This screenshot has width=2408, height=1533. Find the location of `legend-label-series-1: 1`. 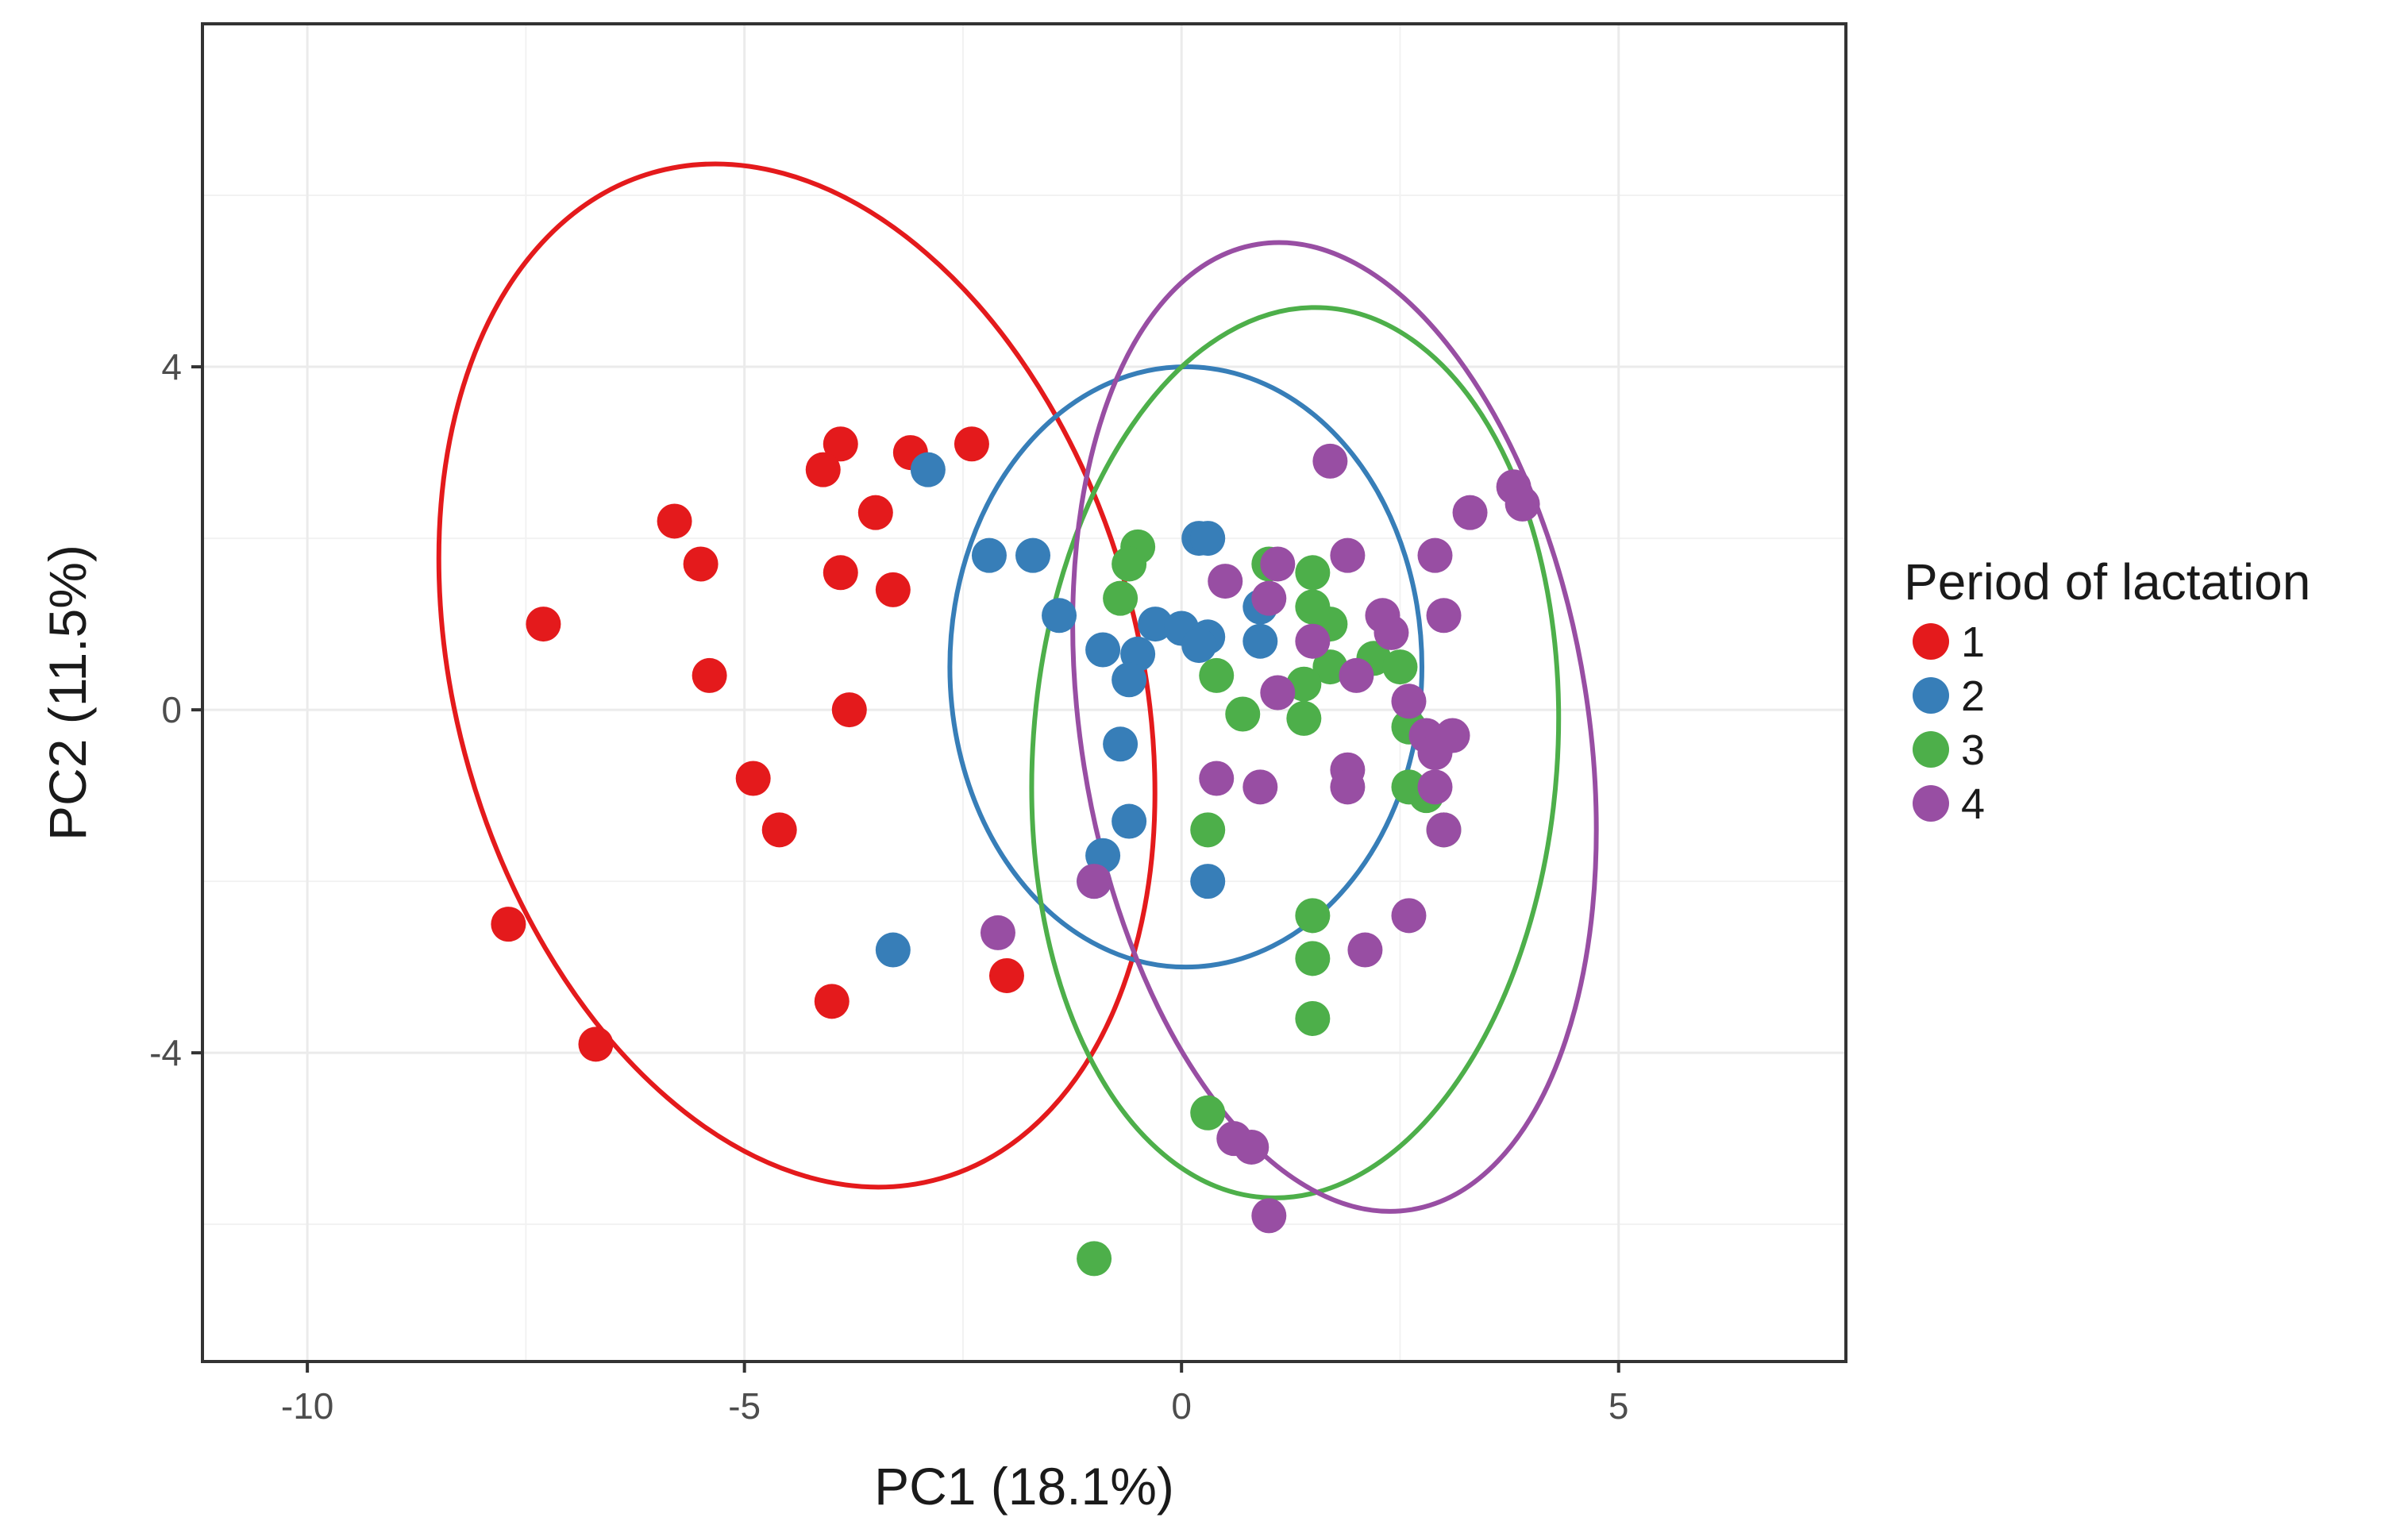

legend-label-series-1: 1 is located at coordinates (1973, 642).